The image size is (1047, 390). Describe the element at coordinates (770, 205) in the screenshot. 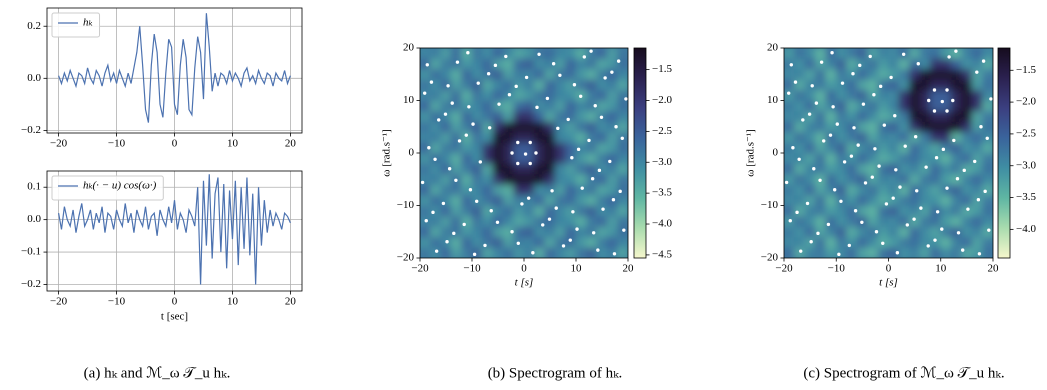

I see `y-tick-label: −10` at that location.